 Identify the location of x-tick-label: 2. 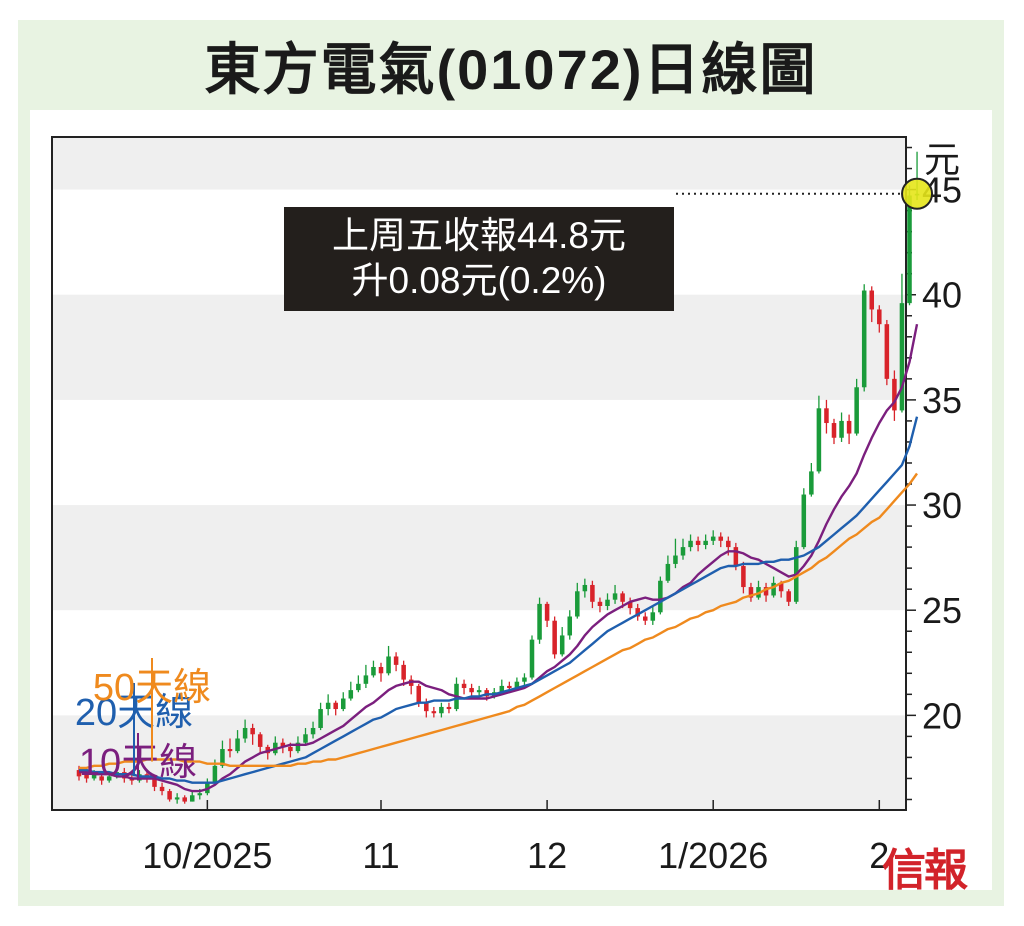
(879, 855).